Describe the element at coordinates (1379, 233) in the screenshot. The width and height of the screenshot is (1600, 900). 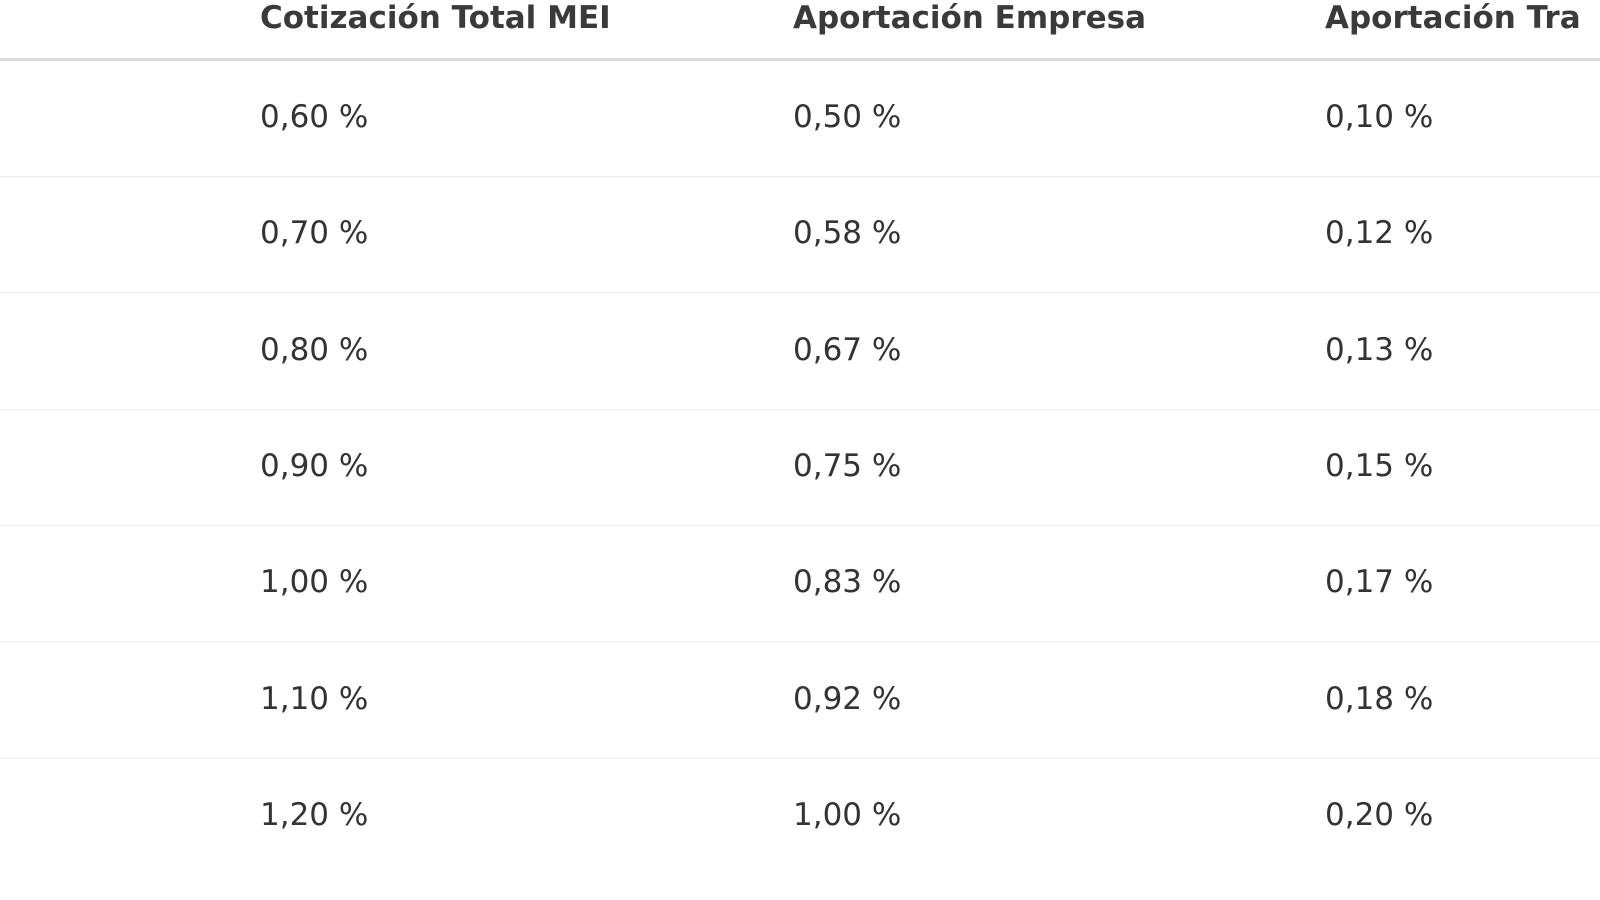
I see `table-cell: 0,12 %` at that location.